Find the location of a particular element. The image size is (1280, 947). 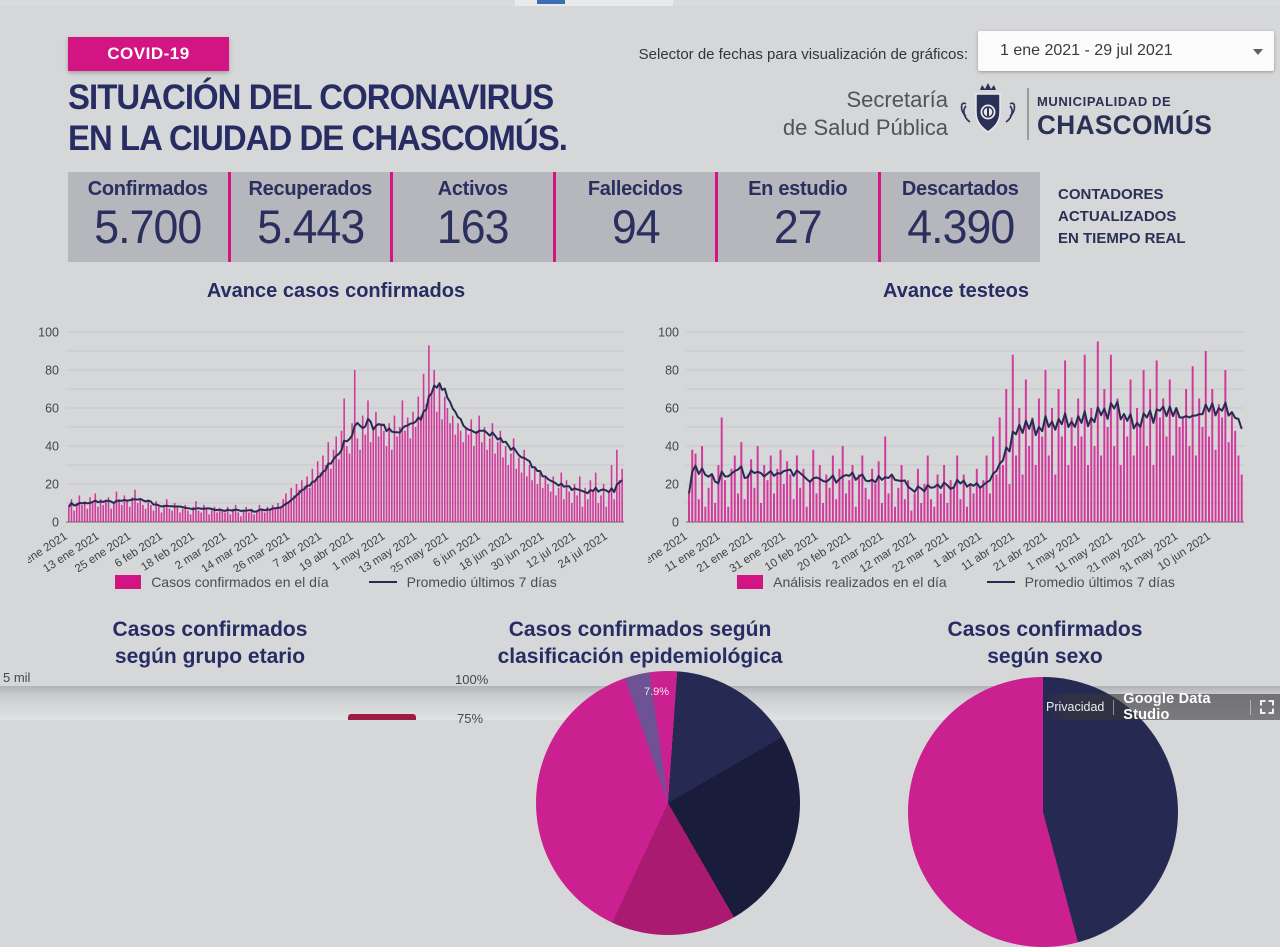

counter-activos: Activos 163 is located at coordinates (471, 217).